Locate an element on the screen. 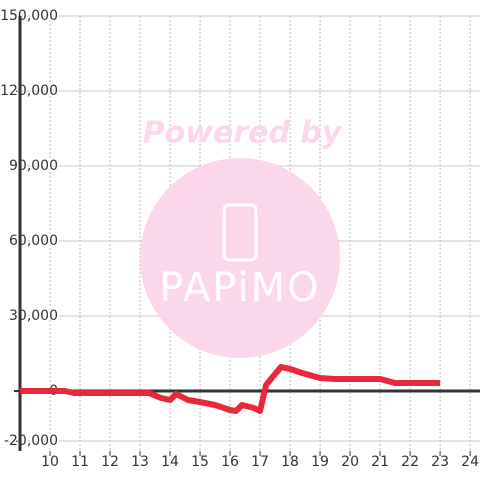  x-tick-label: 16 is located at coordinates (230, 462).